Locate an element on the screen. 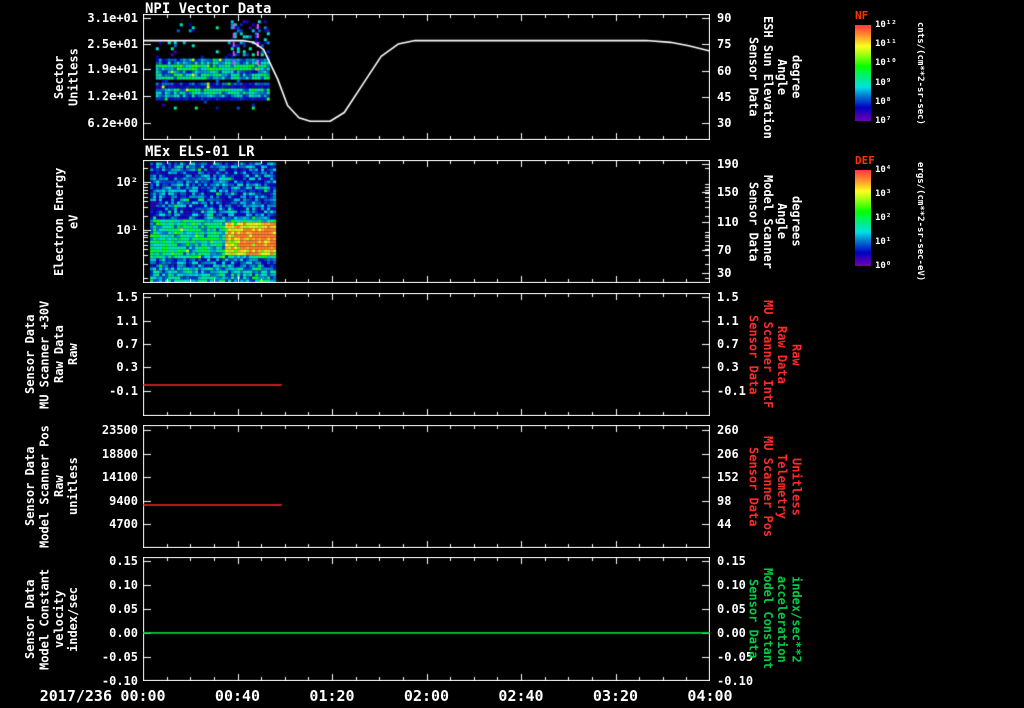  y-tick-label: 110 is located at coordinates (728, 221).